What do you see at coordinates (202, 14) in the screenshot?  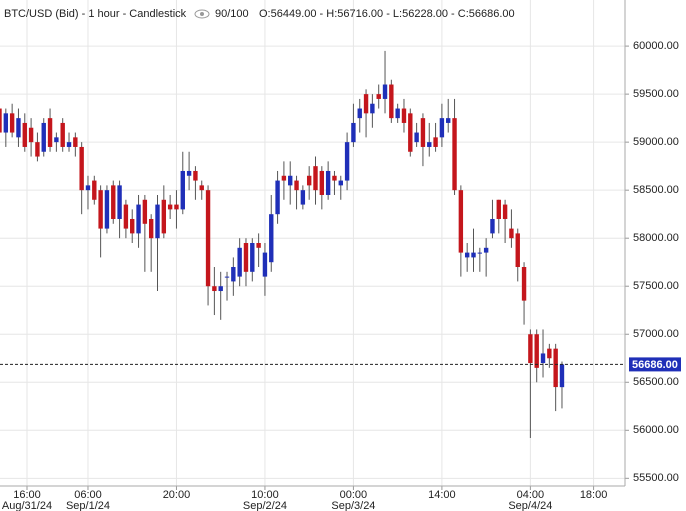 I see `visibility-icon` at bounding box center [202, 14].